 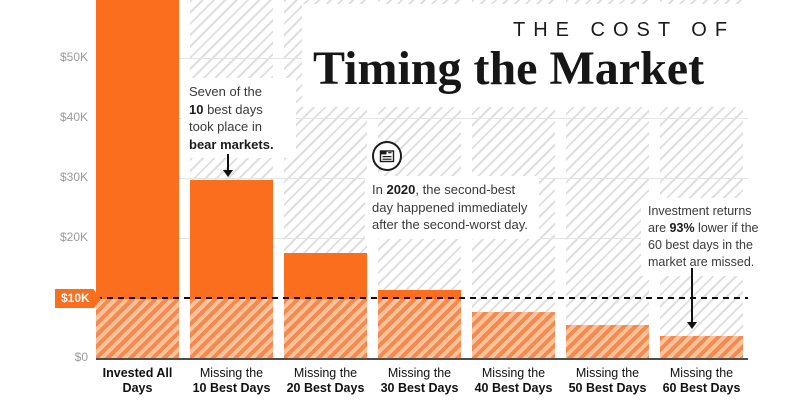 I want to click on annotation-text: Seven of the, so click(x=225, y=91).